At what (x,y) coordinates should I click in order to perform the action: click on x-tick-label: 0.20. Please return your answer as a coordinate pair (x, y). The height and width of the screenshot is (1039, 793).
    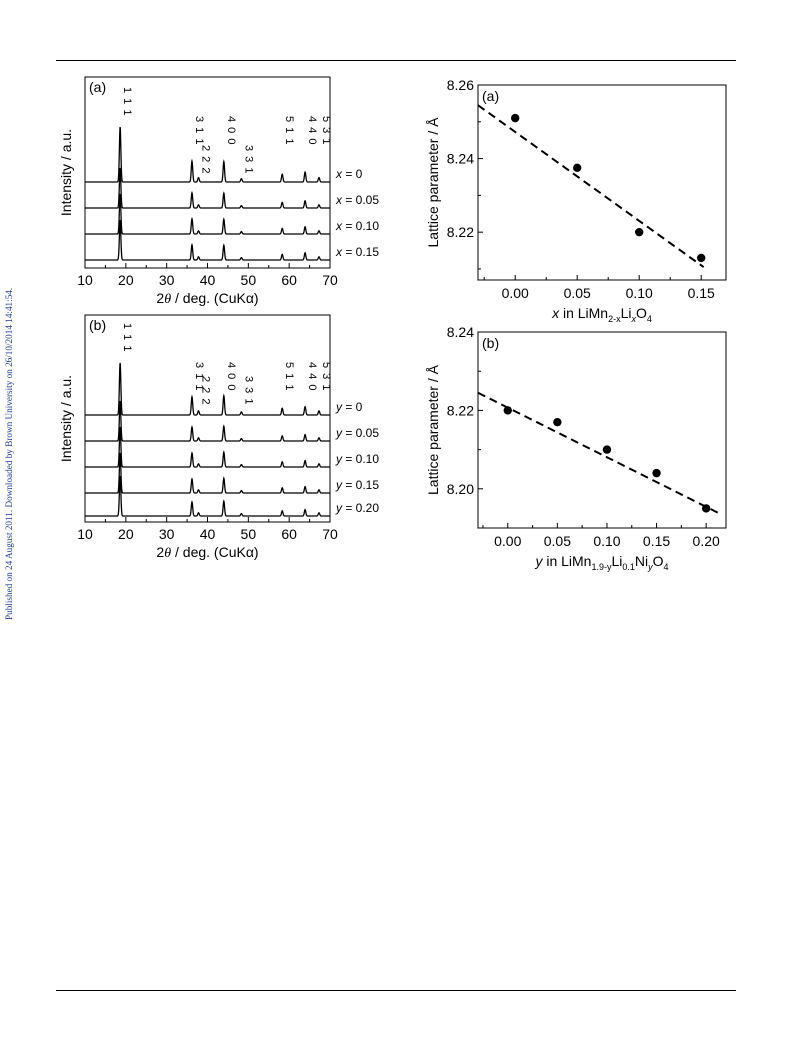
    Looking at the image, I should click on (706, 541).